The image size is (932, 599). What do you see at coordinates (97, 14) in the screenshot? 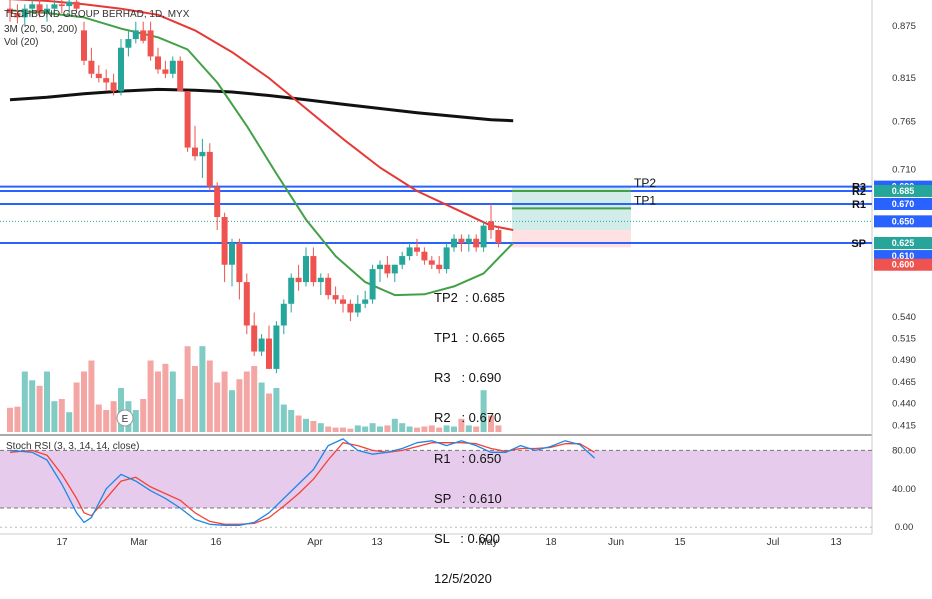
I see `chart-title: TECHBOND GROUP BERHAD, 1D, MYX` at bounding box center [97, 14].